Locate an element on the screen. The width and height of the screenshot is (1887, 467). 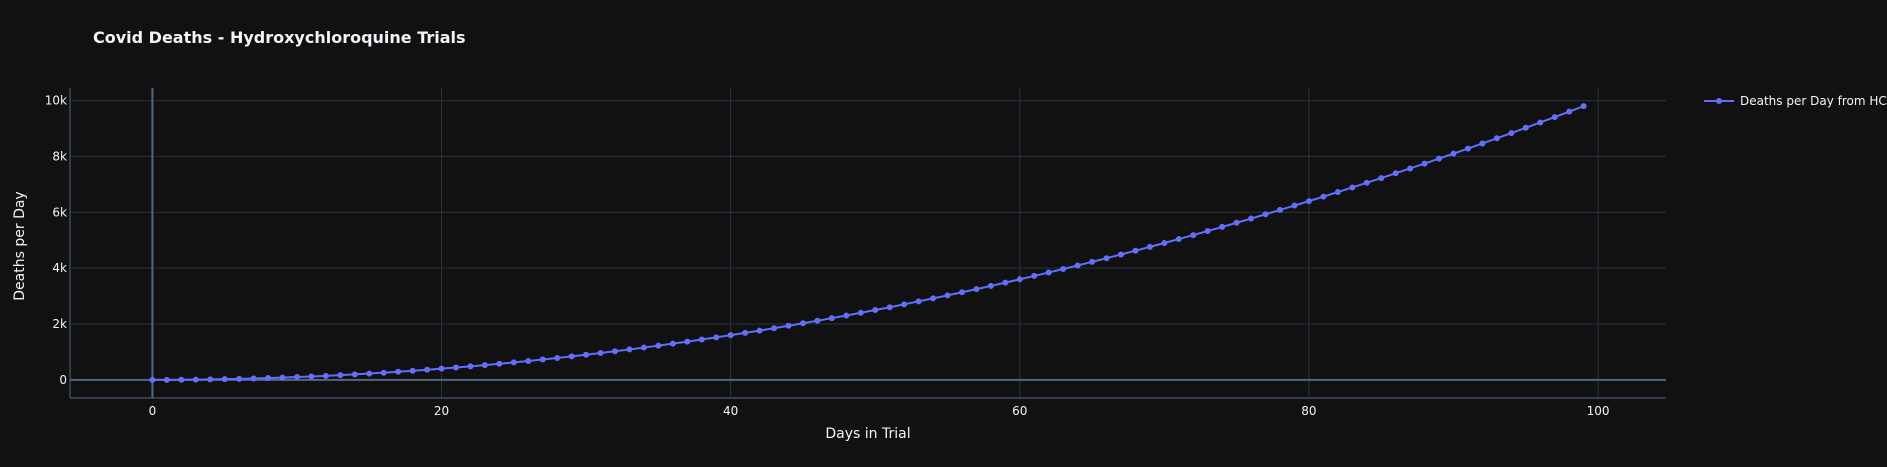
x-tick-label: 100 is located at coordinates (1598, 411).